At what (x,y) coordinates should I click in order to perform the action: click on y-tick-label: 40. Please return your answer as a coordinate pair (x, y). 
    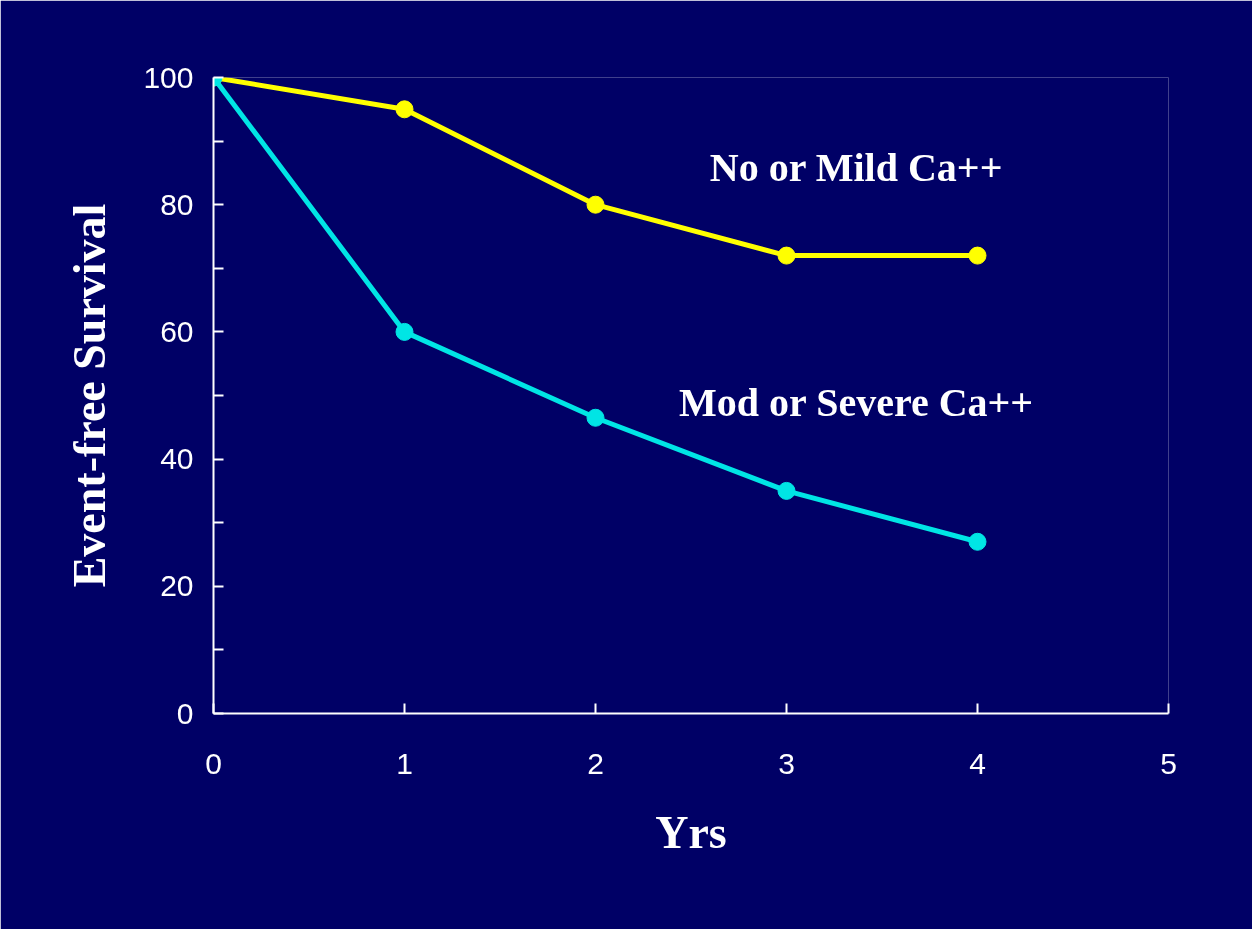
    Looking at the image, I should click on (177, 459).